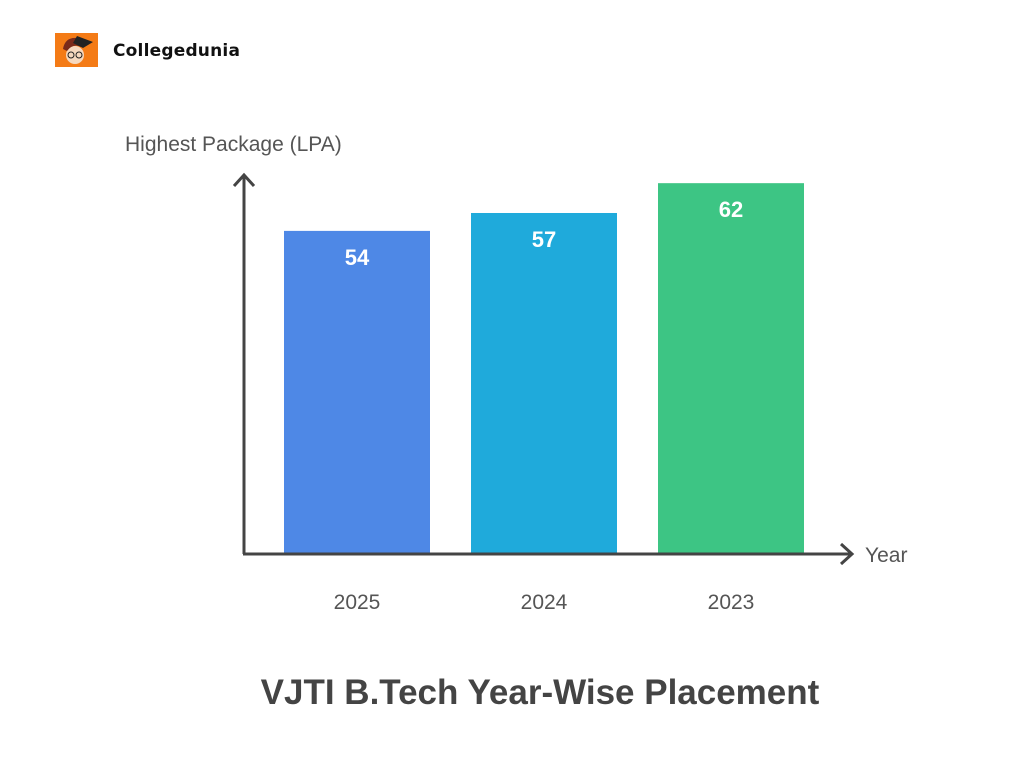 This screenshot has width=1024, height=768. What do you see at coordinates (357, 602) in the screenshot?
I see `x-tick-label: 2025` at bounding box center [357, 602].